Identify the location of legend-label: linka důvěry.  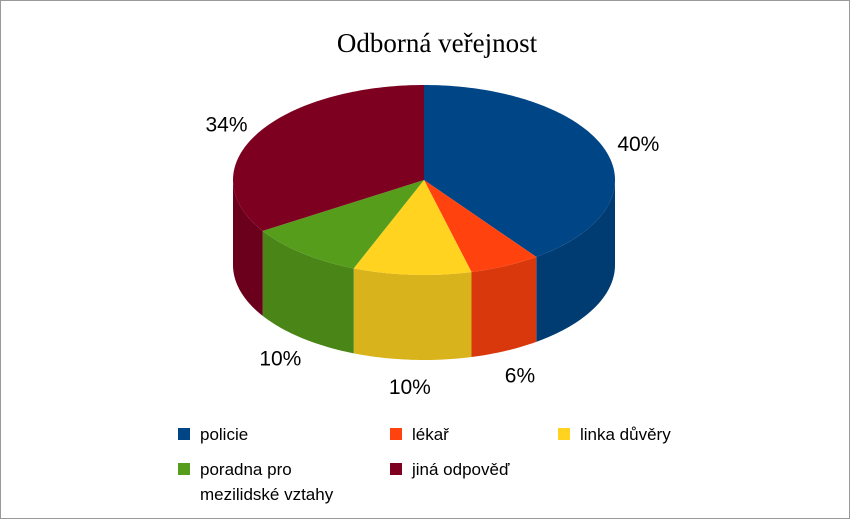
(625, 434).